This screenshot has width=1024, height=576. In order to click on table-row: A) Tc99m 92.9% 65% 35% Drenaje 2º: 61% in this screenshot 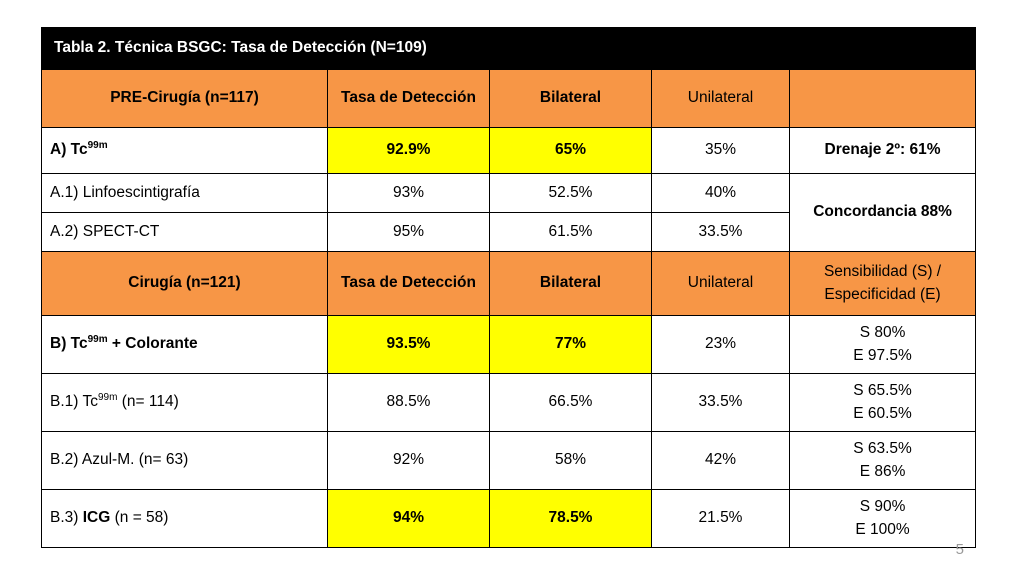, I will do `click(509, 150)`.